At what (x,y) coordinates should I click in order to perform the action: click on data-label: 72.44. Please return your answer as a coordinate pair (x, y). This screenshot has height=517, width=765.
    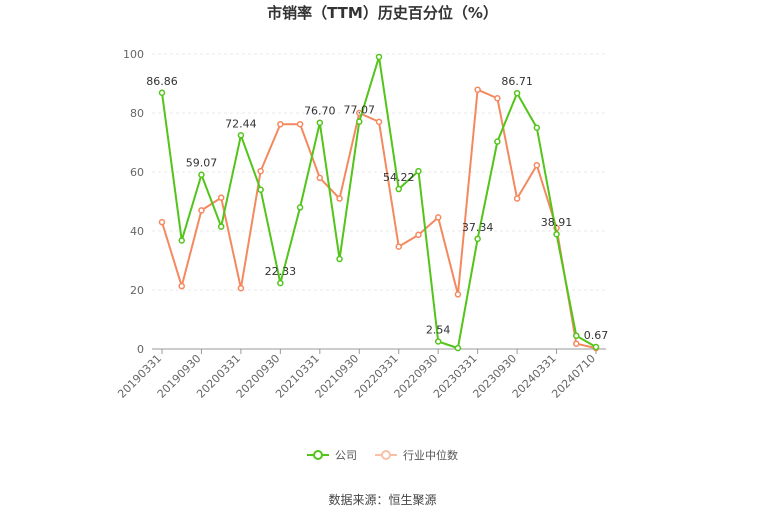
    Looking at the image, I should click on (241, 123).